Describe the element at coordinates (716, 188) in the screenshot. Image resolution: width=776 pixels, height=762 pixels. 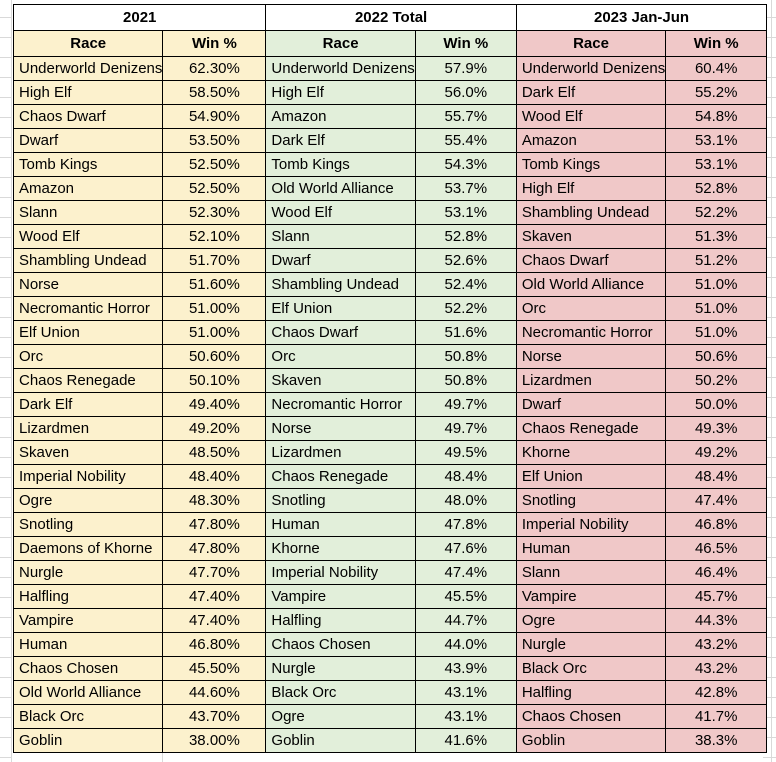
I see `win-percent-cell: 52.8%` at that location.